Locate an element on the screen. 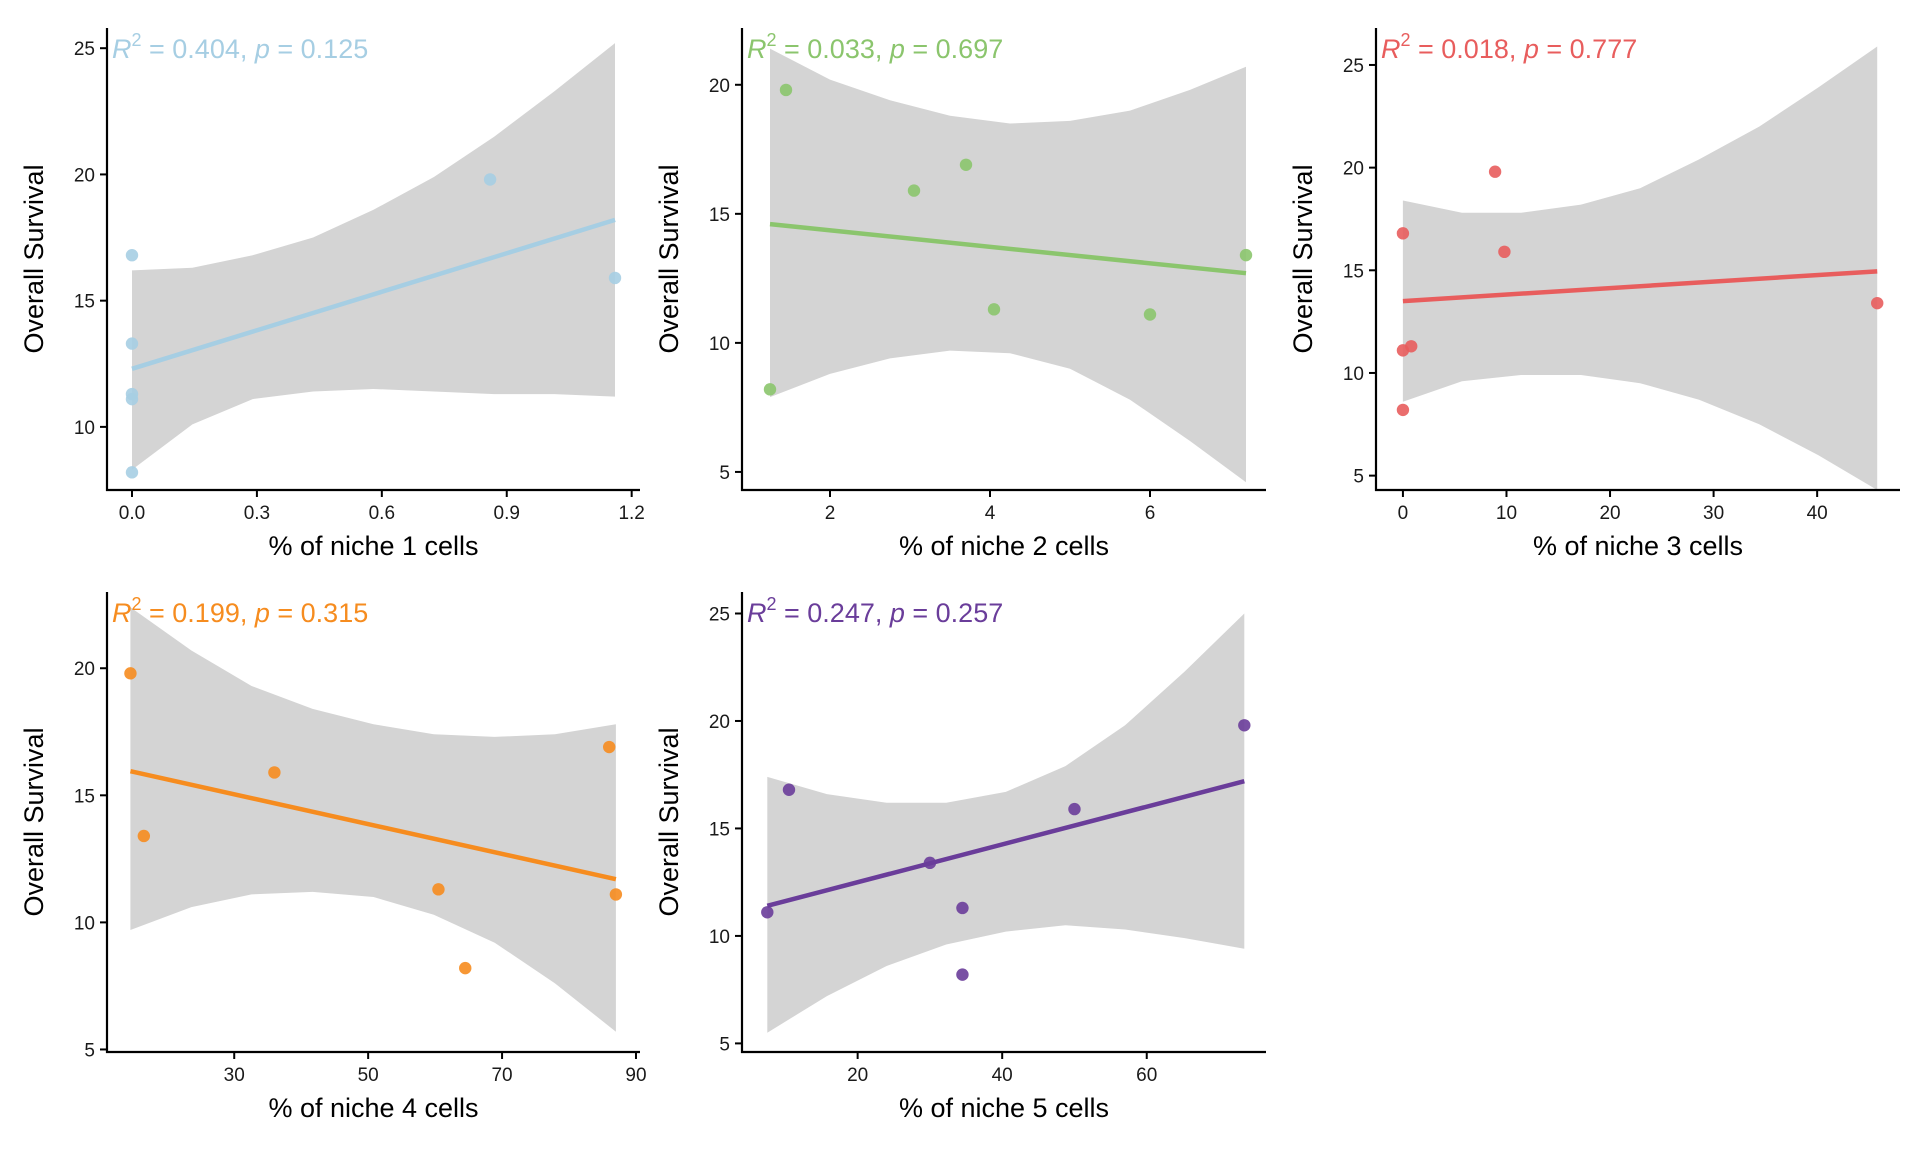  x-axis-title: % of niche 4 cells is located at coordinates (373, 1108).